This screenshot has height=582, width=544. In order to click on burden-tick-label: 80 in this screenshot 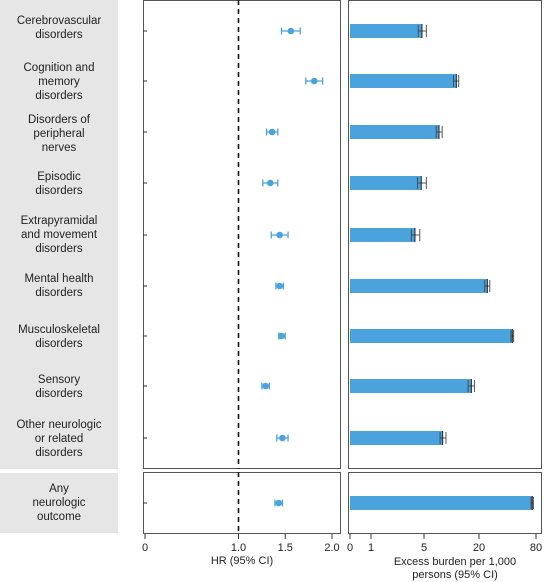, I will do `click(536, 548)`.